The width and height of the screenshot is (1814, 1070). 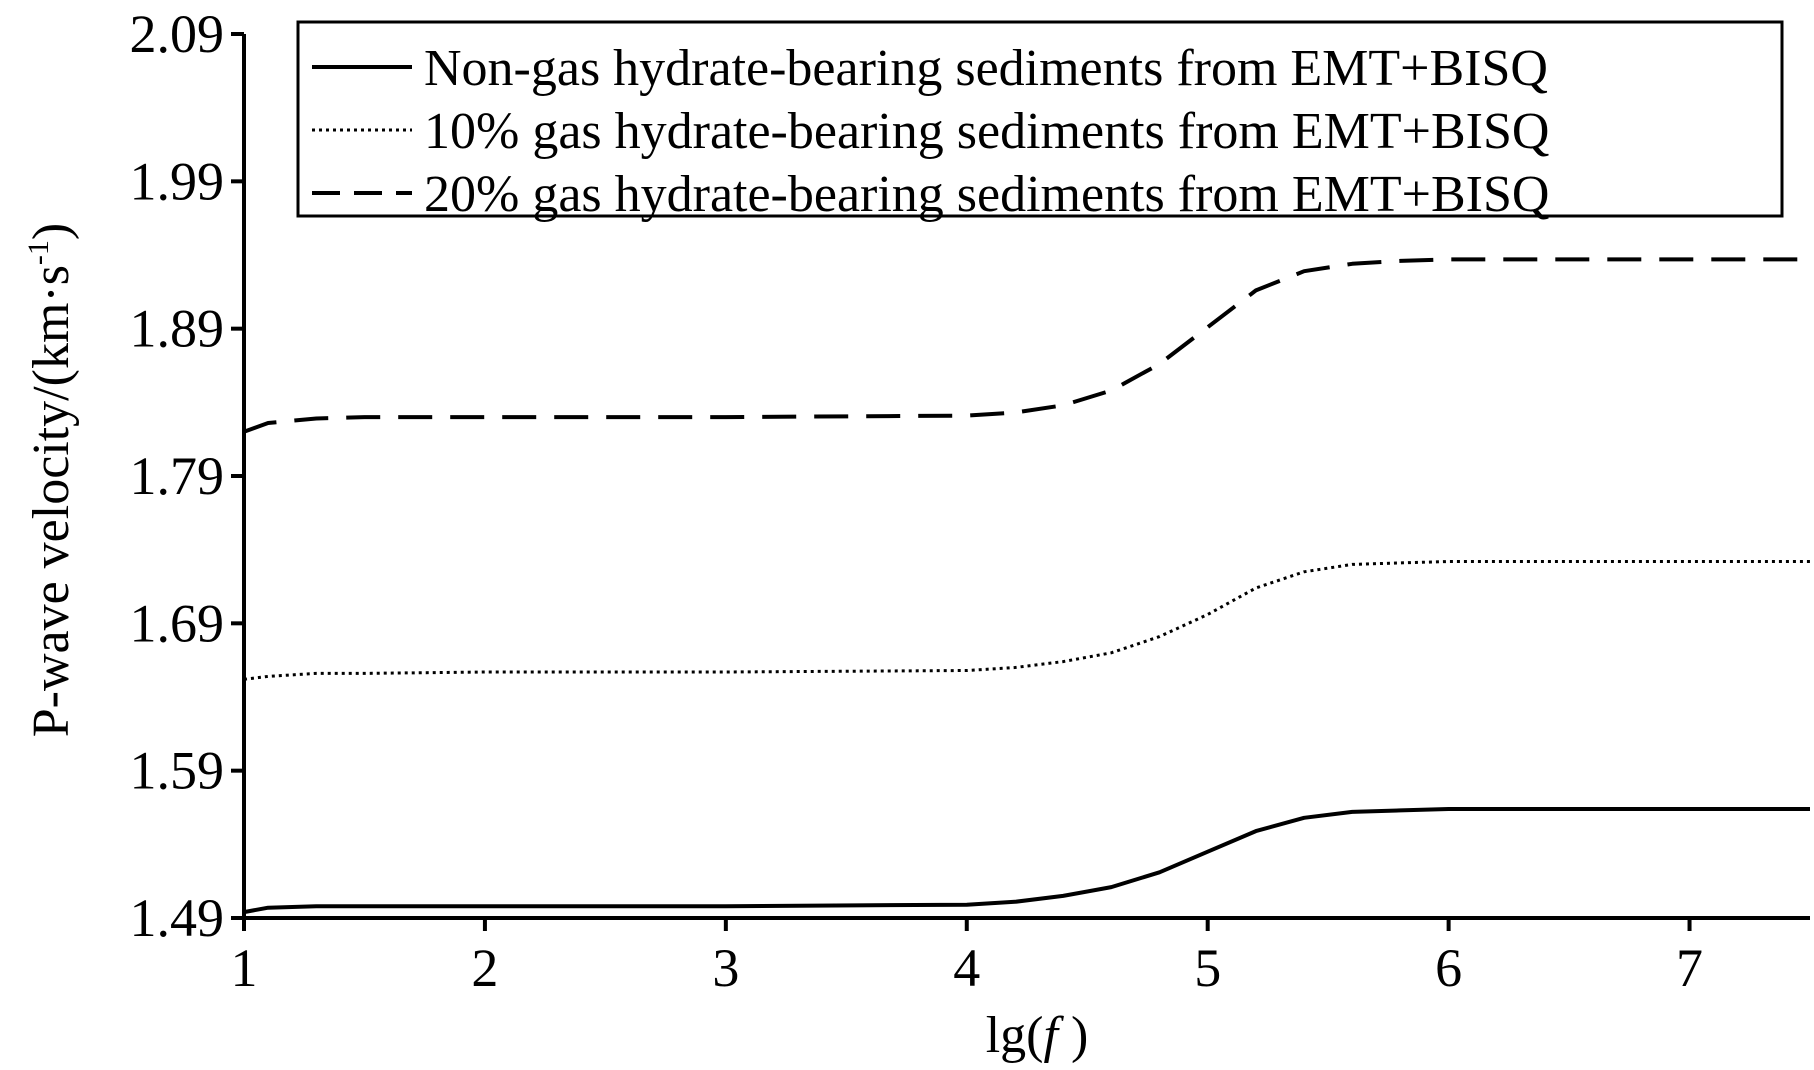 What do you see at coordinates (966, 968) in the screenshot?
I see `x-tick-label: 4` at bounding box center [966, 968].